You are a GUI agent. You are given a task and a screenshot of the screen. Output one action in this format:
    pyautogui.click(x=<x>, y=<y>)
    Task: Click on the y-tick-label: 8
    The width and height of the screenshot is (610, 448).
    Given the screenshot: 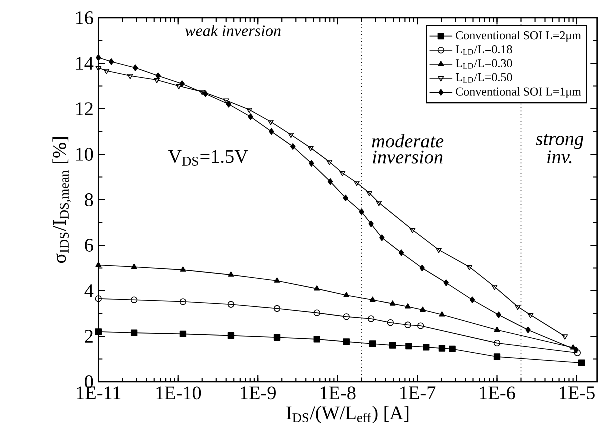 What is the action you would take?
    pyautogui.click(x=89, y=200)
    